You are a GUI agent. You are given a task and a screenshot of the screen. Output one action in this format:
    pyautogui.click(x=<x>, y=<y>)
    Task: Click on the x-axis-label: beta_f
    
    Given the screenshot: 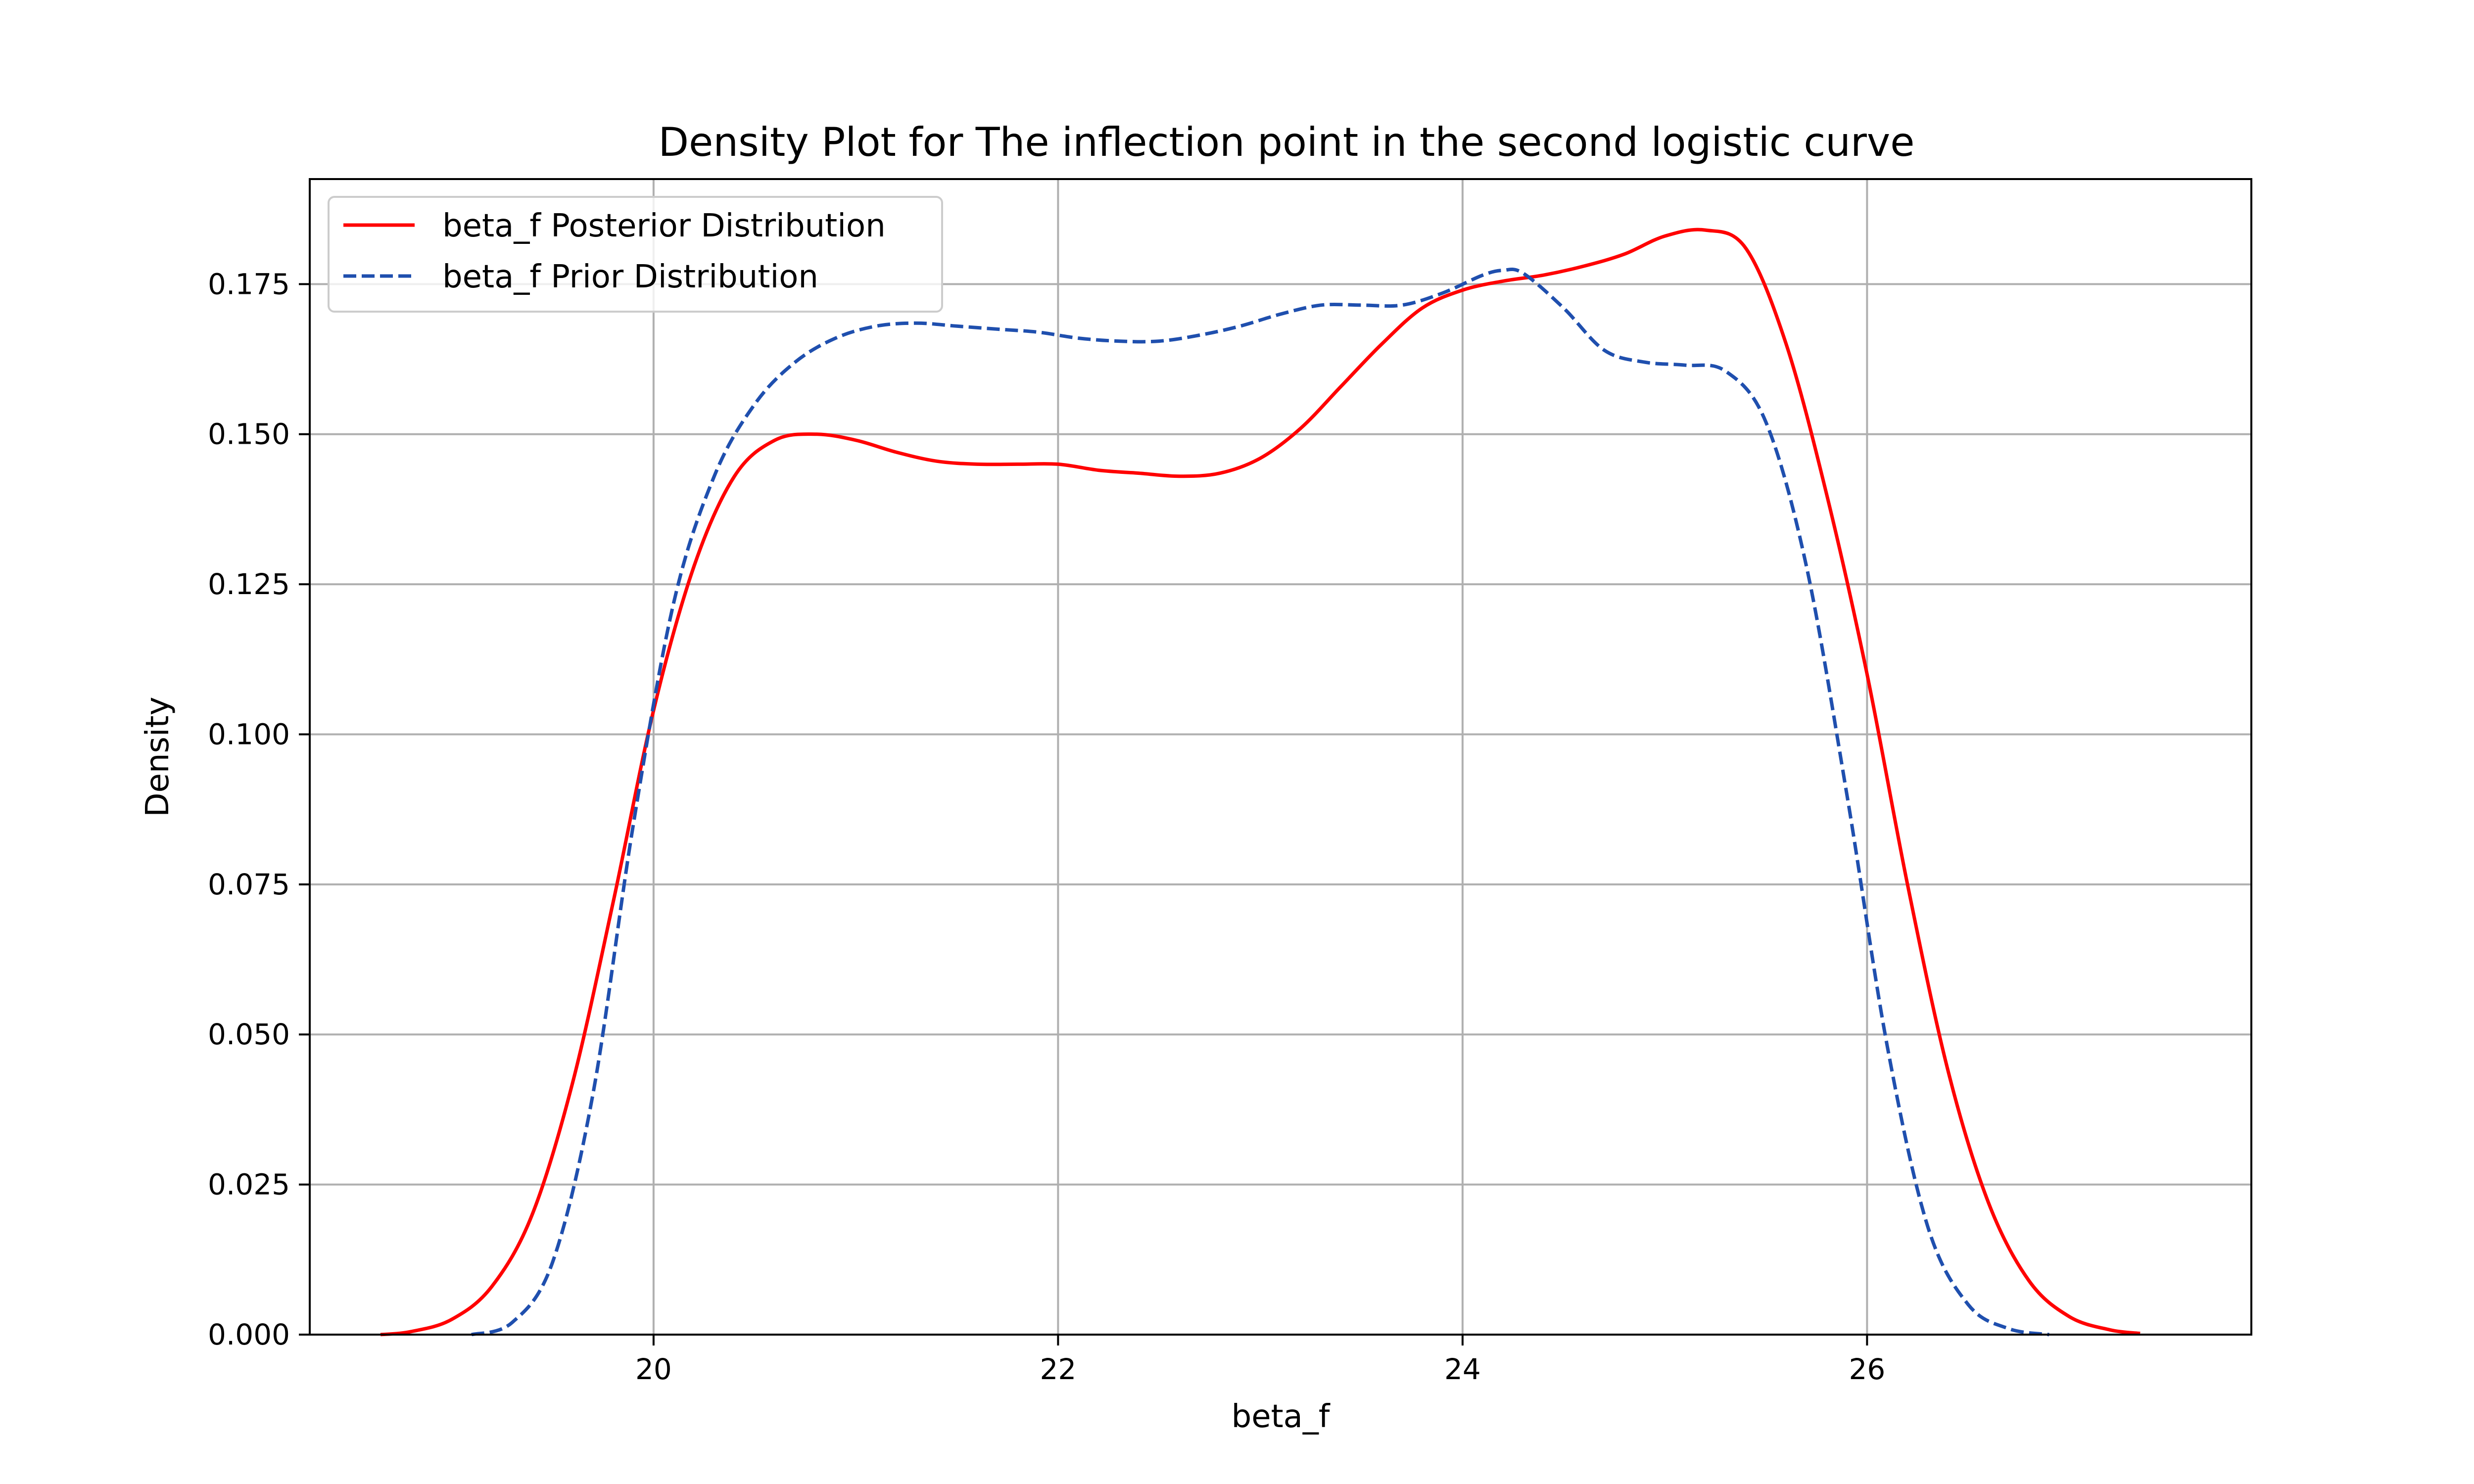 What is the action you would take?
    pyautogui.click(x=1281, y=1416)
    